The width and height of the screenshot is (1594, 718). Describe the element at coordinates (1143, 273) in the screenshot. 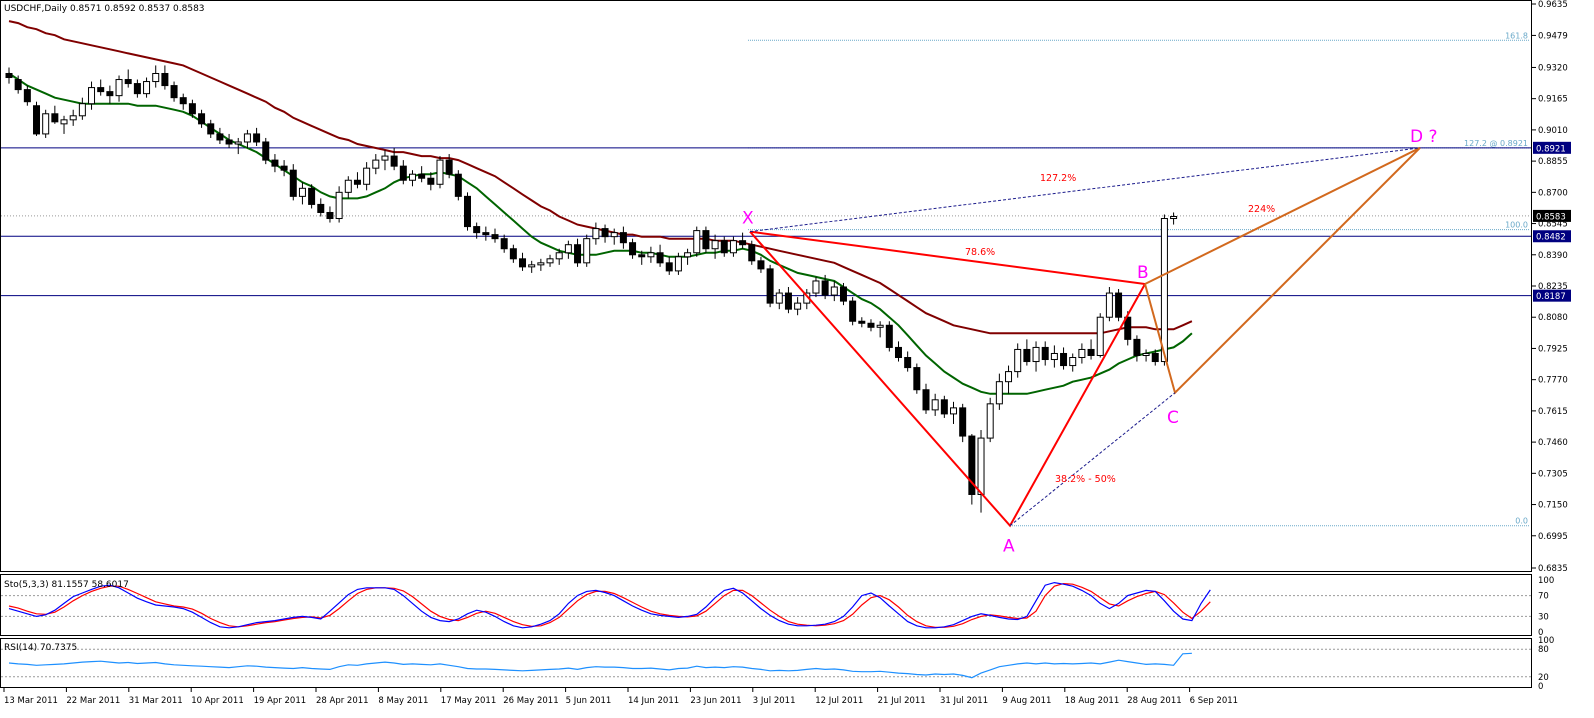

I see `pattern-point-label: B` at that location.